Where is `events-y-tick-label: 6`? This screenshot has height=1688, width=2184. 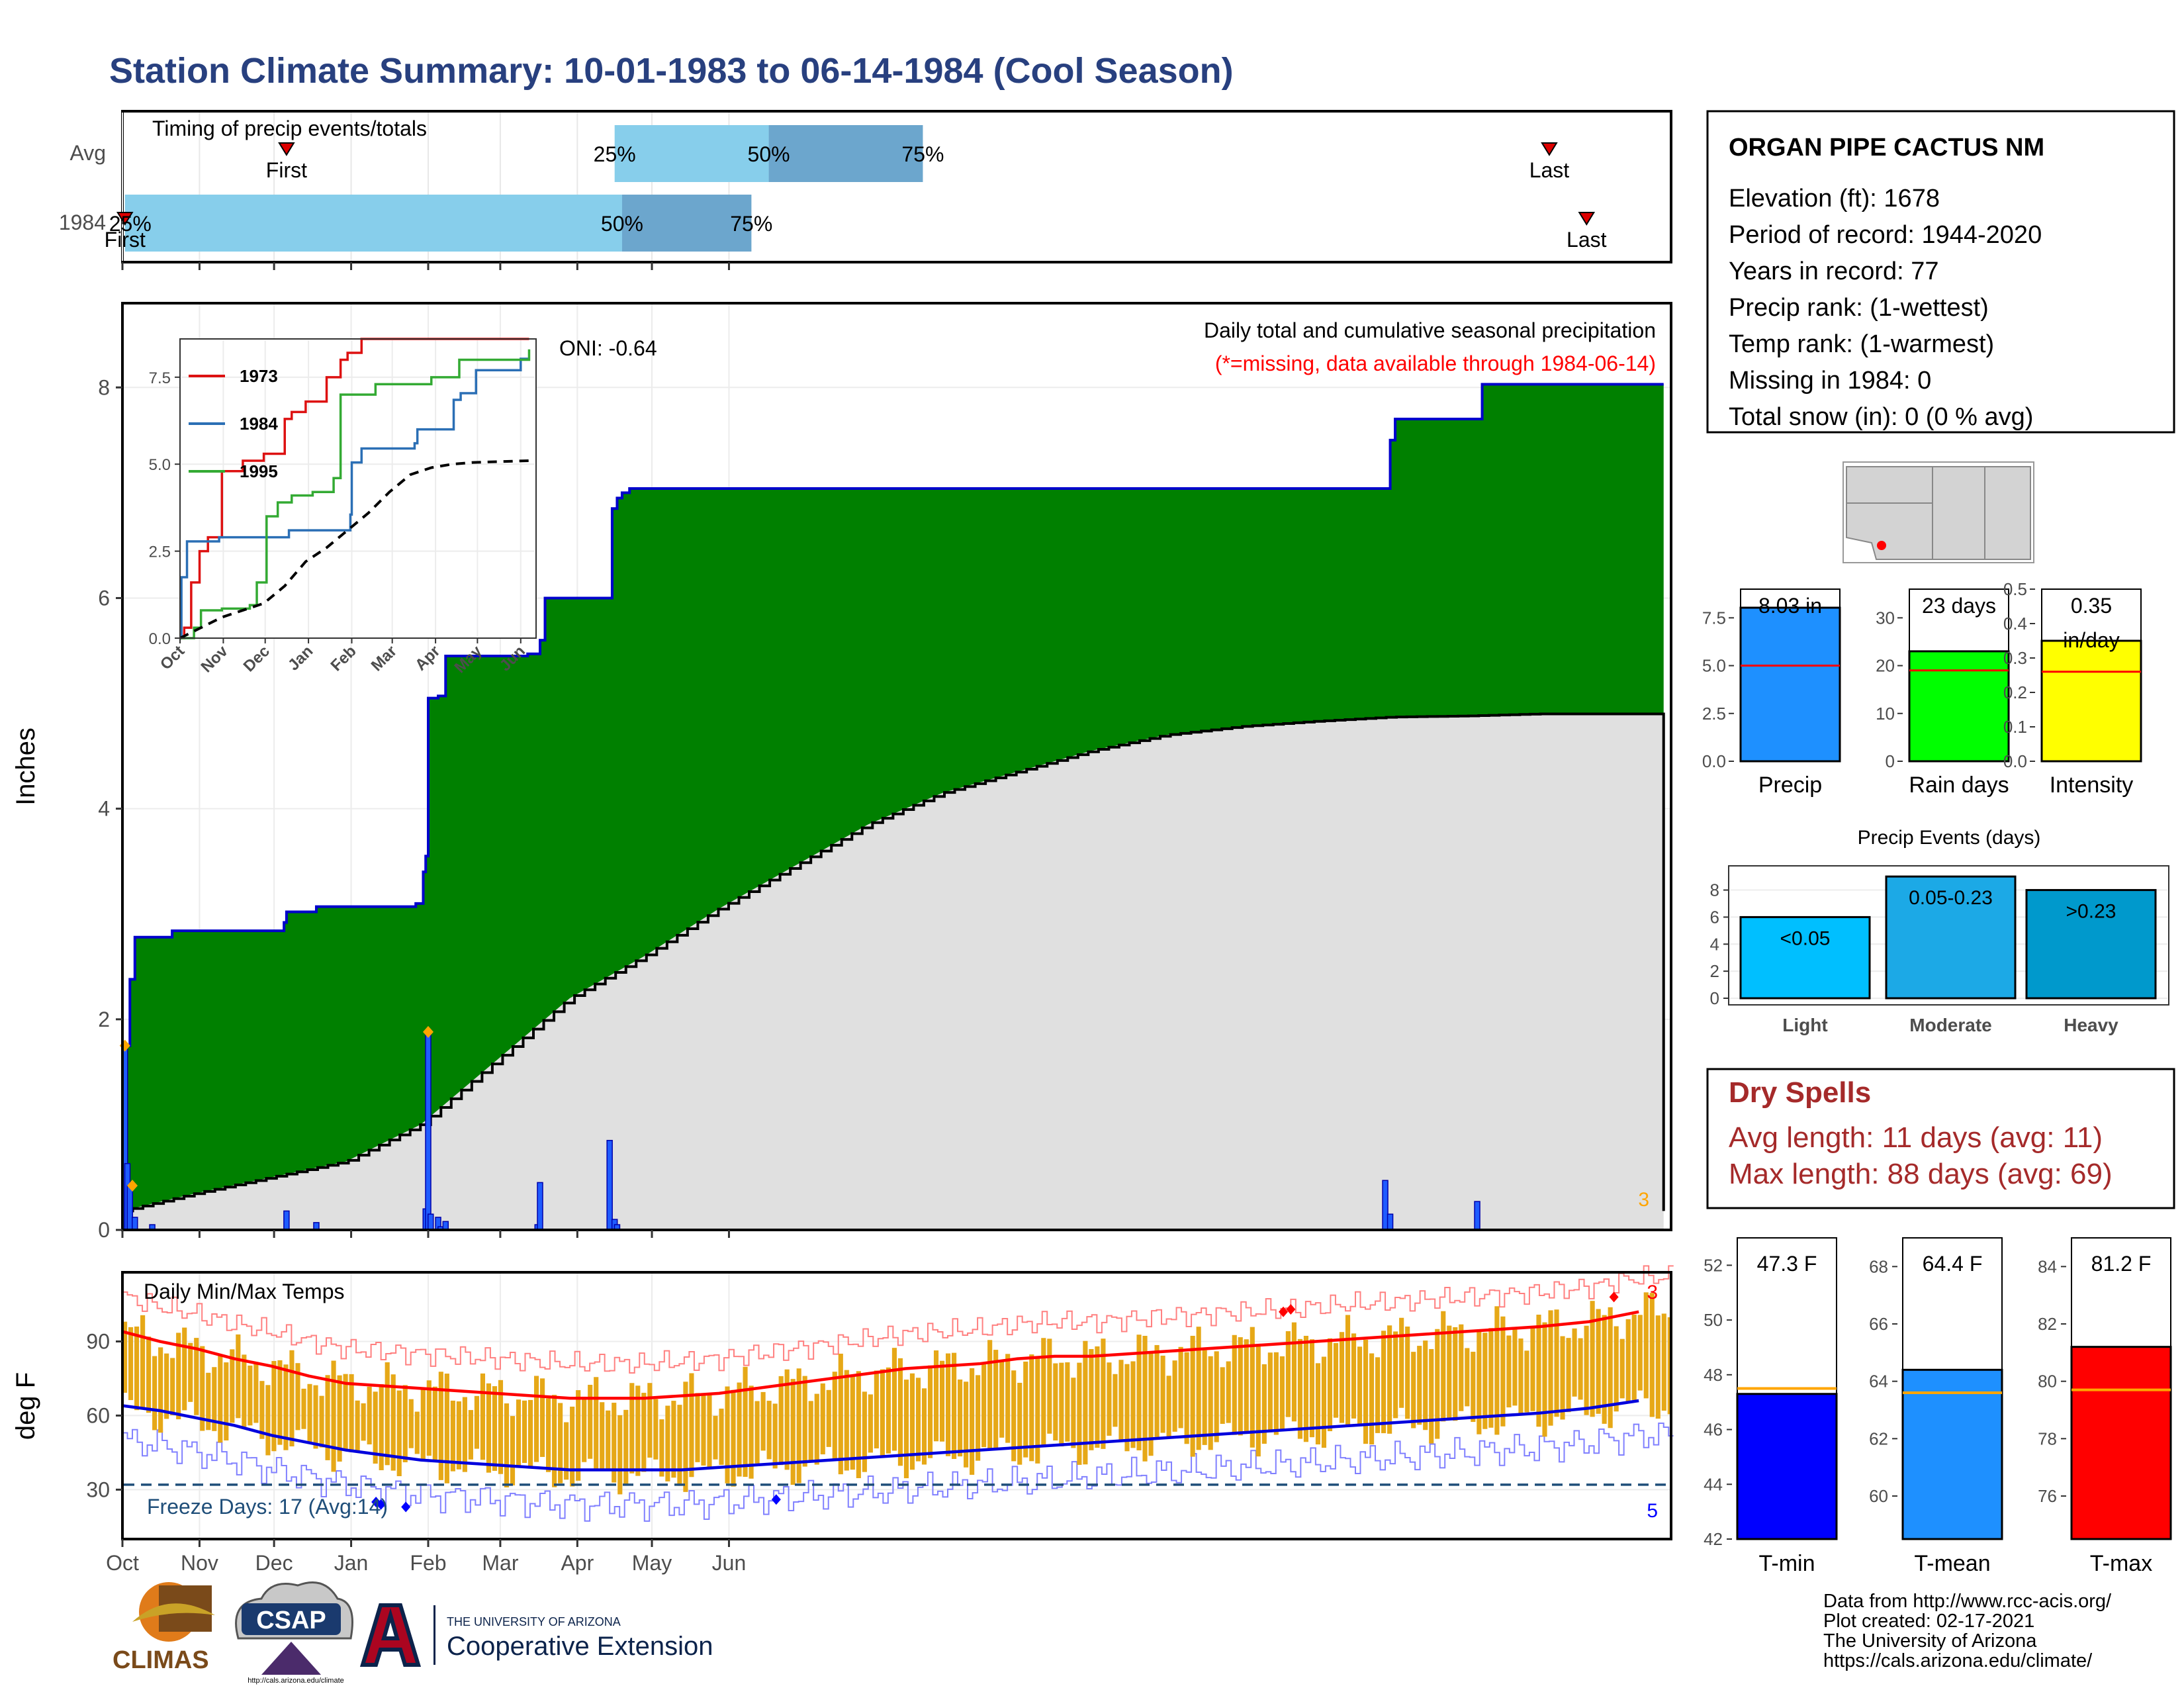
events-y-tick-label: 6 is located at coordinates (1715, 917).